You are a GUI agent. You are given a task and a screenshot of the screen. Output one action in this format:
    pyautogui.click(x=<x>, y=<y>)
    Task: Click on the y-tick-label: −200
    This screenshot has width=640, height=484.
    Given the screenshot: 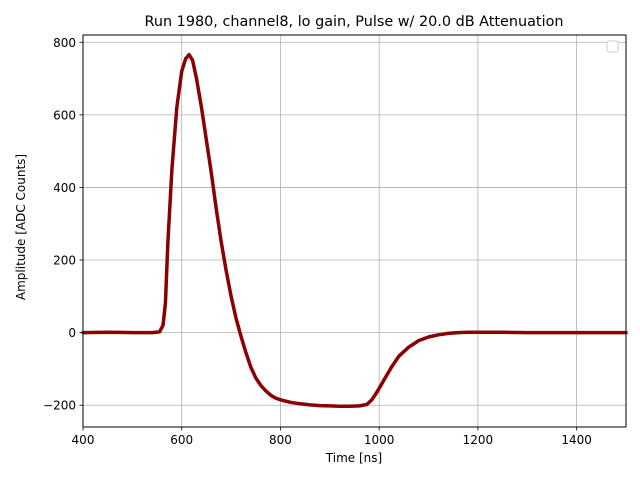 What is the action you would take?
    pyautogui.click(x=59, y=406)
    